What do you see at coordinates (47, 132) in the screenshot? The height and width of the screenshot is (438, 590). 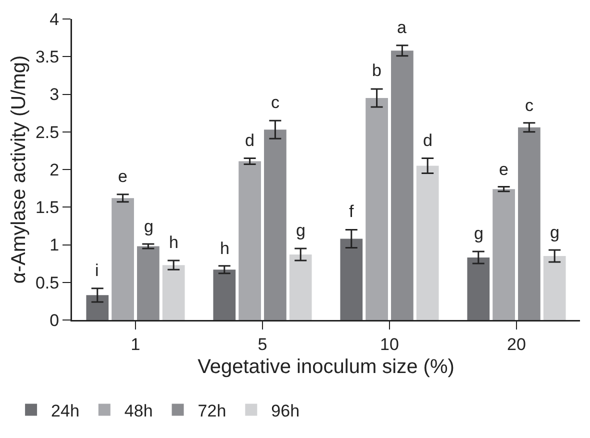 I see `y-tick-label: 2.5` at bounding box center [47, 132].